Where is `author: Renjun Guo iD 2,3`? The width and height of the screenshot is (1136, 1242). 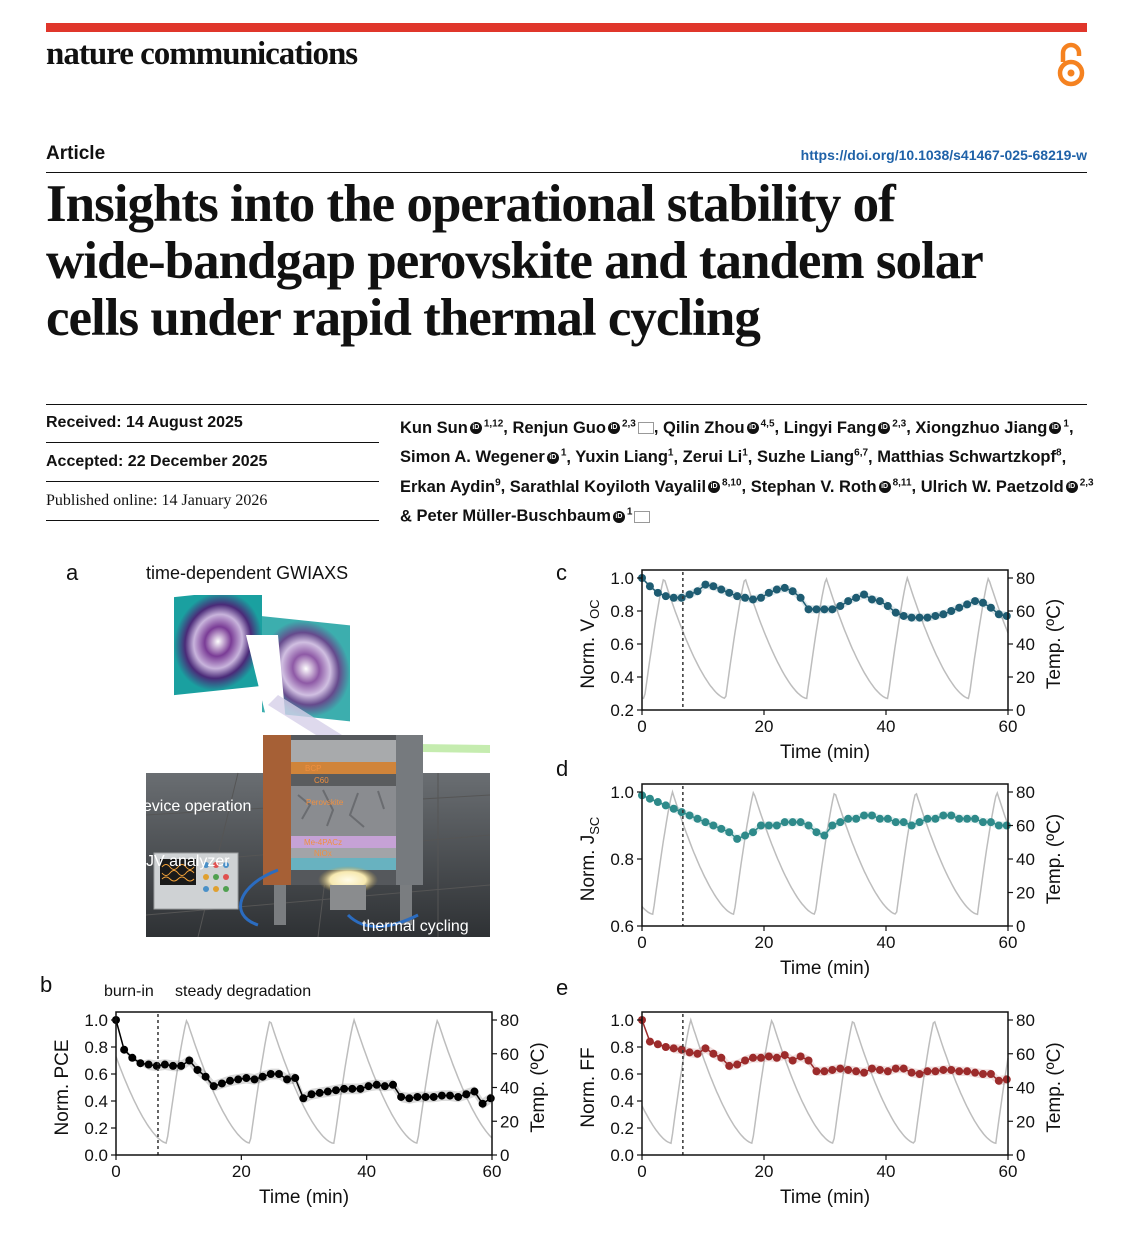
author: Renjun Guo iD 2,3 is located at coordinates (583, 427).